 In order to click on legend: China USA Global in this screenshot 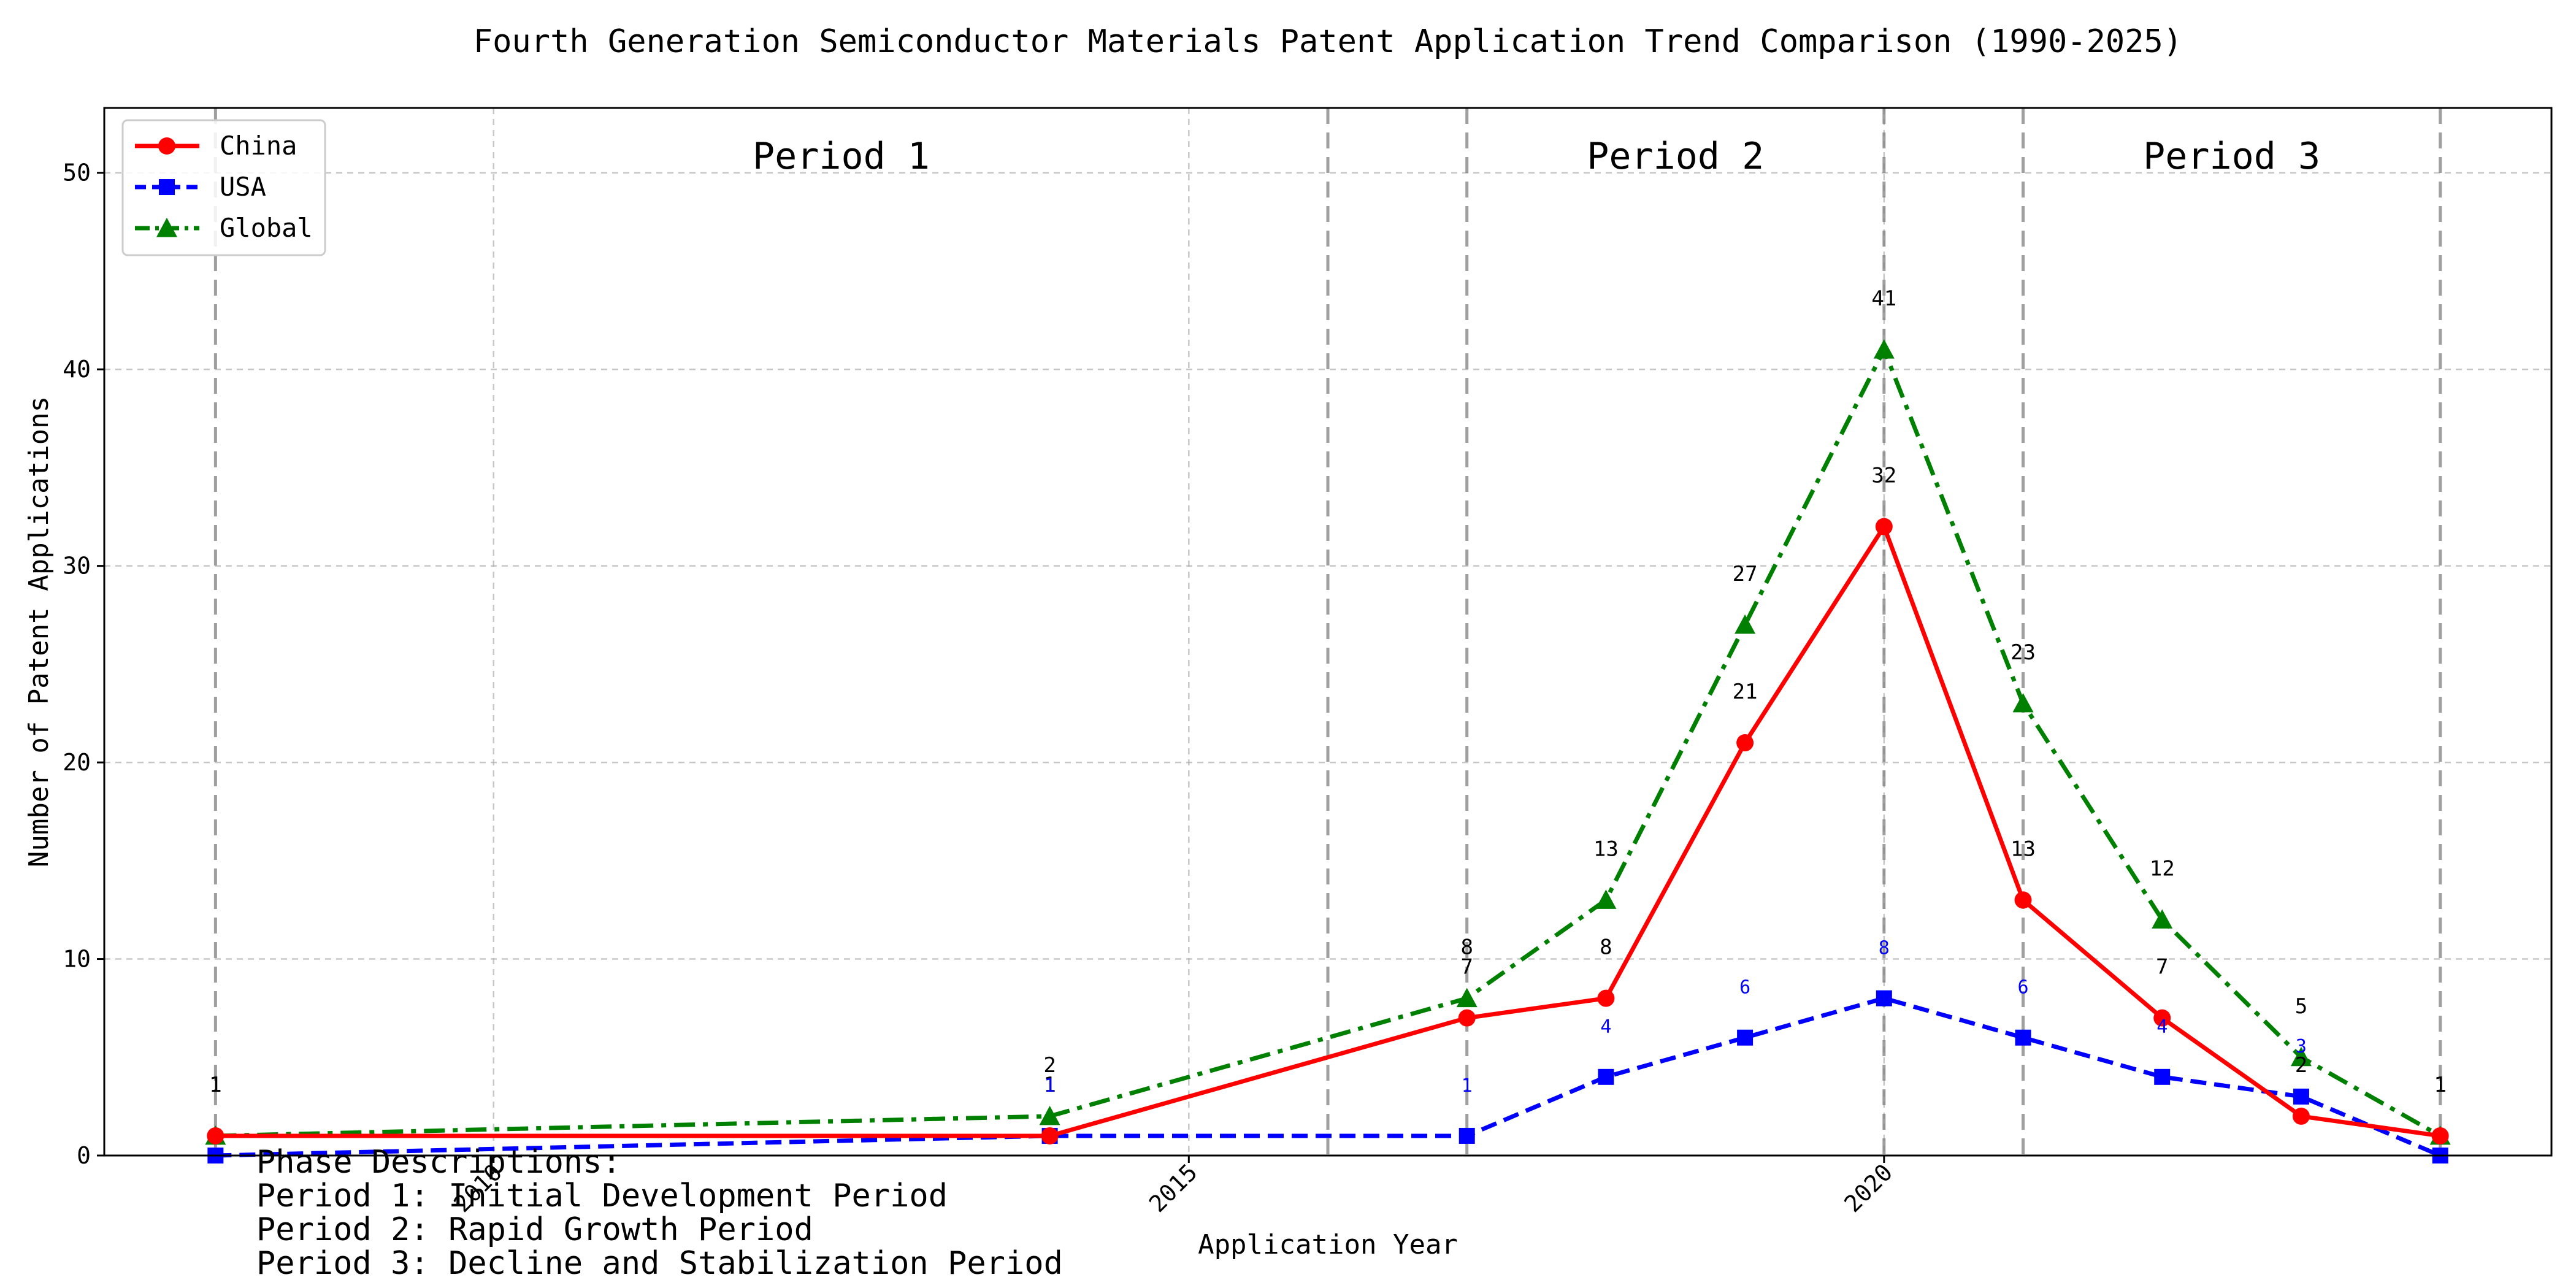, I will do `click(224, 187)`.